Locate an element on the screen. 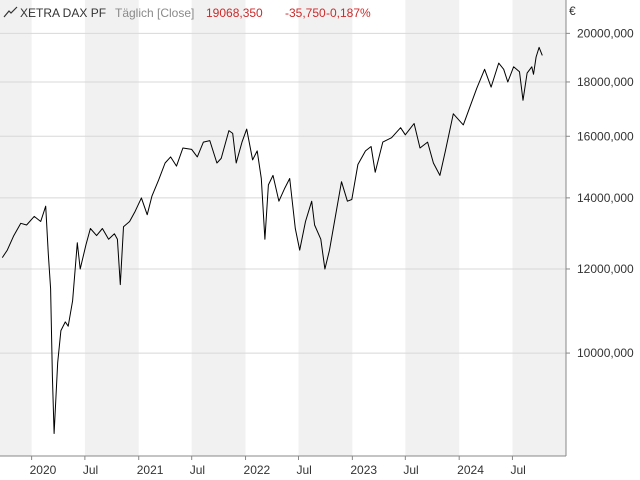  x-tick-label: 2022 is located at coordinates (257, 470).